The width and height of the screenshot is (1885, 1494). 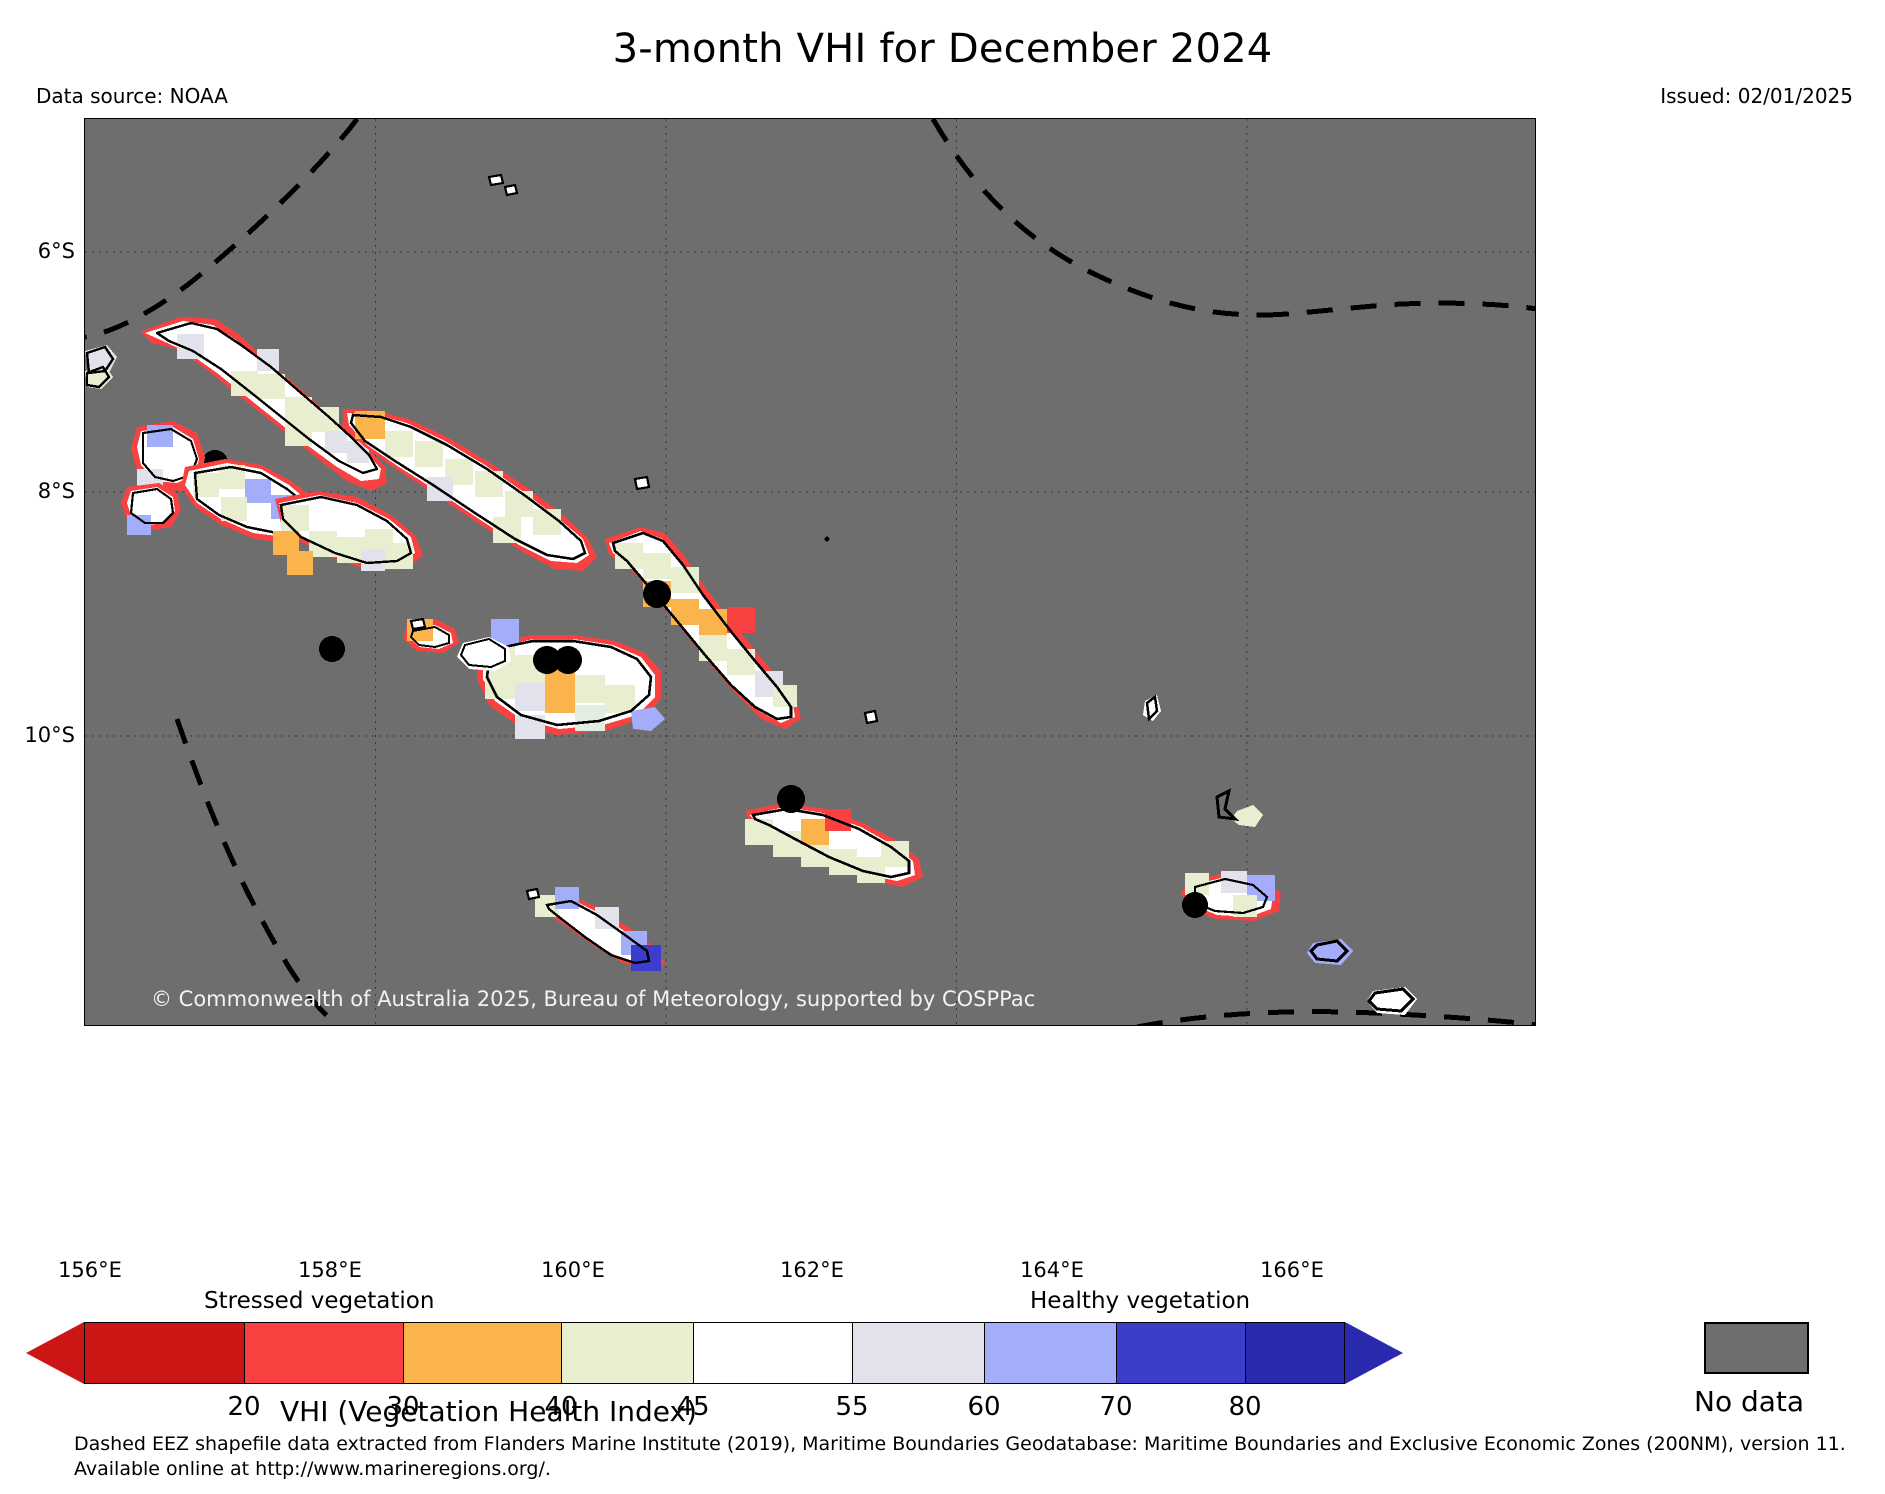 What do you see at coordinates (1749, 1401) in the screenshot?
I see `no-data-label: No data` at bounding box center [1749, 1401].